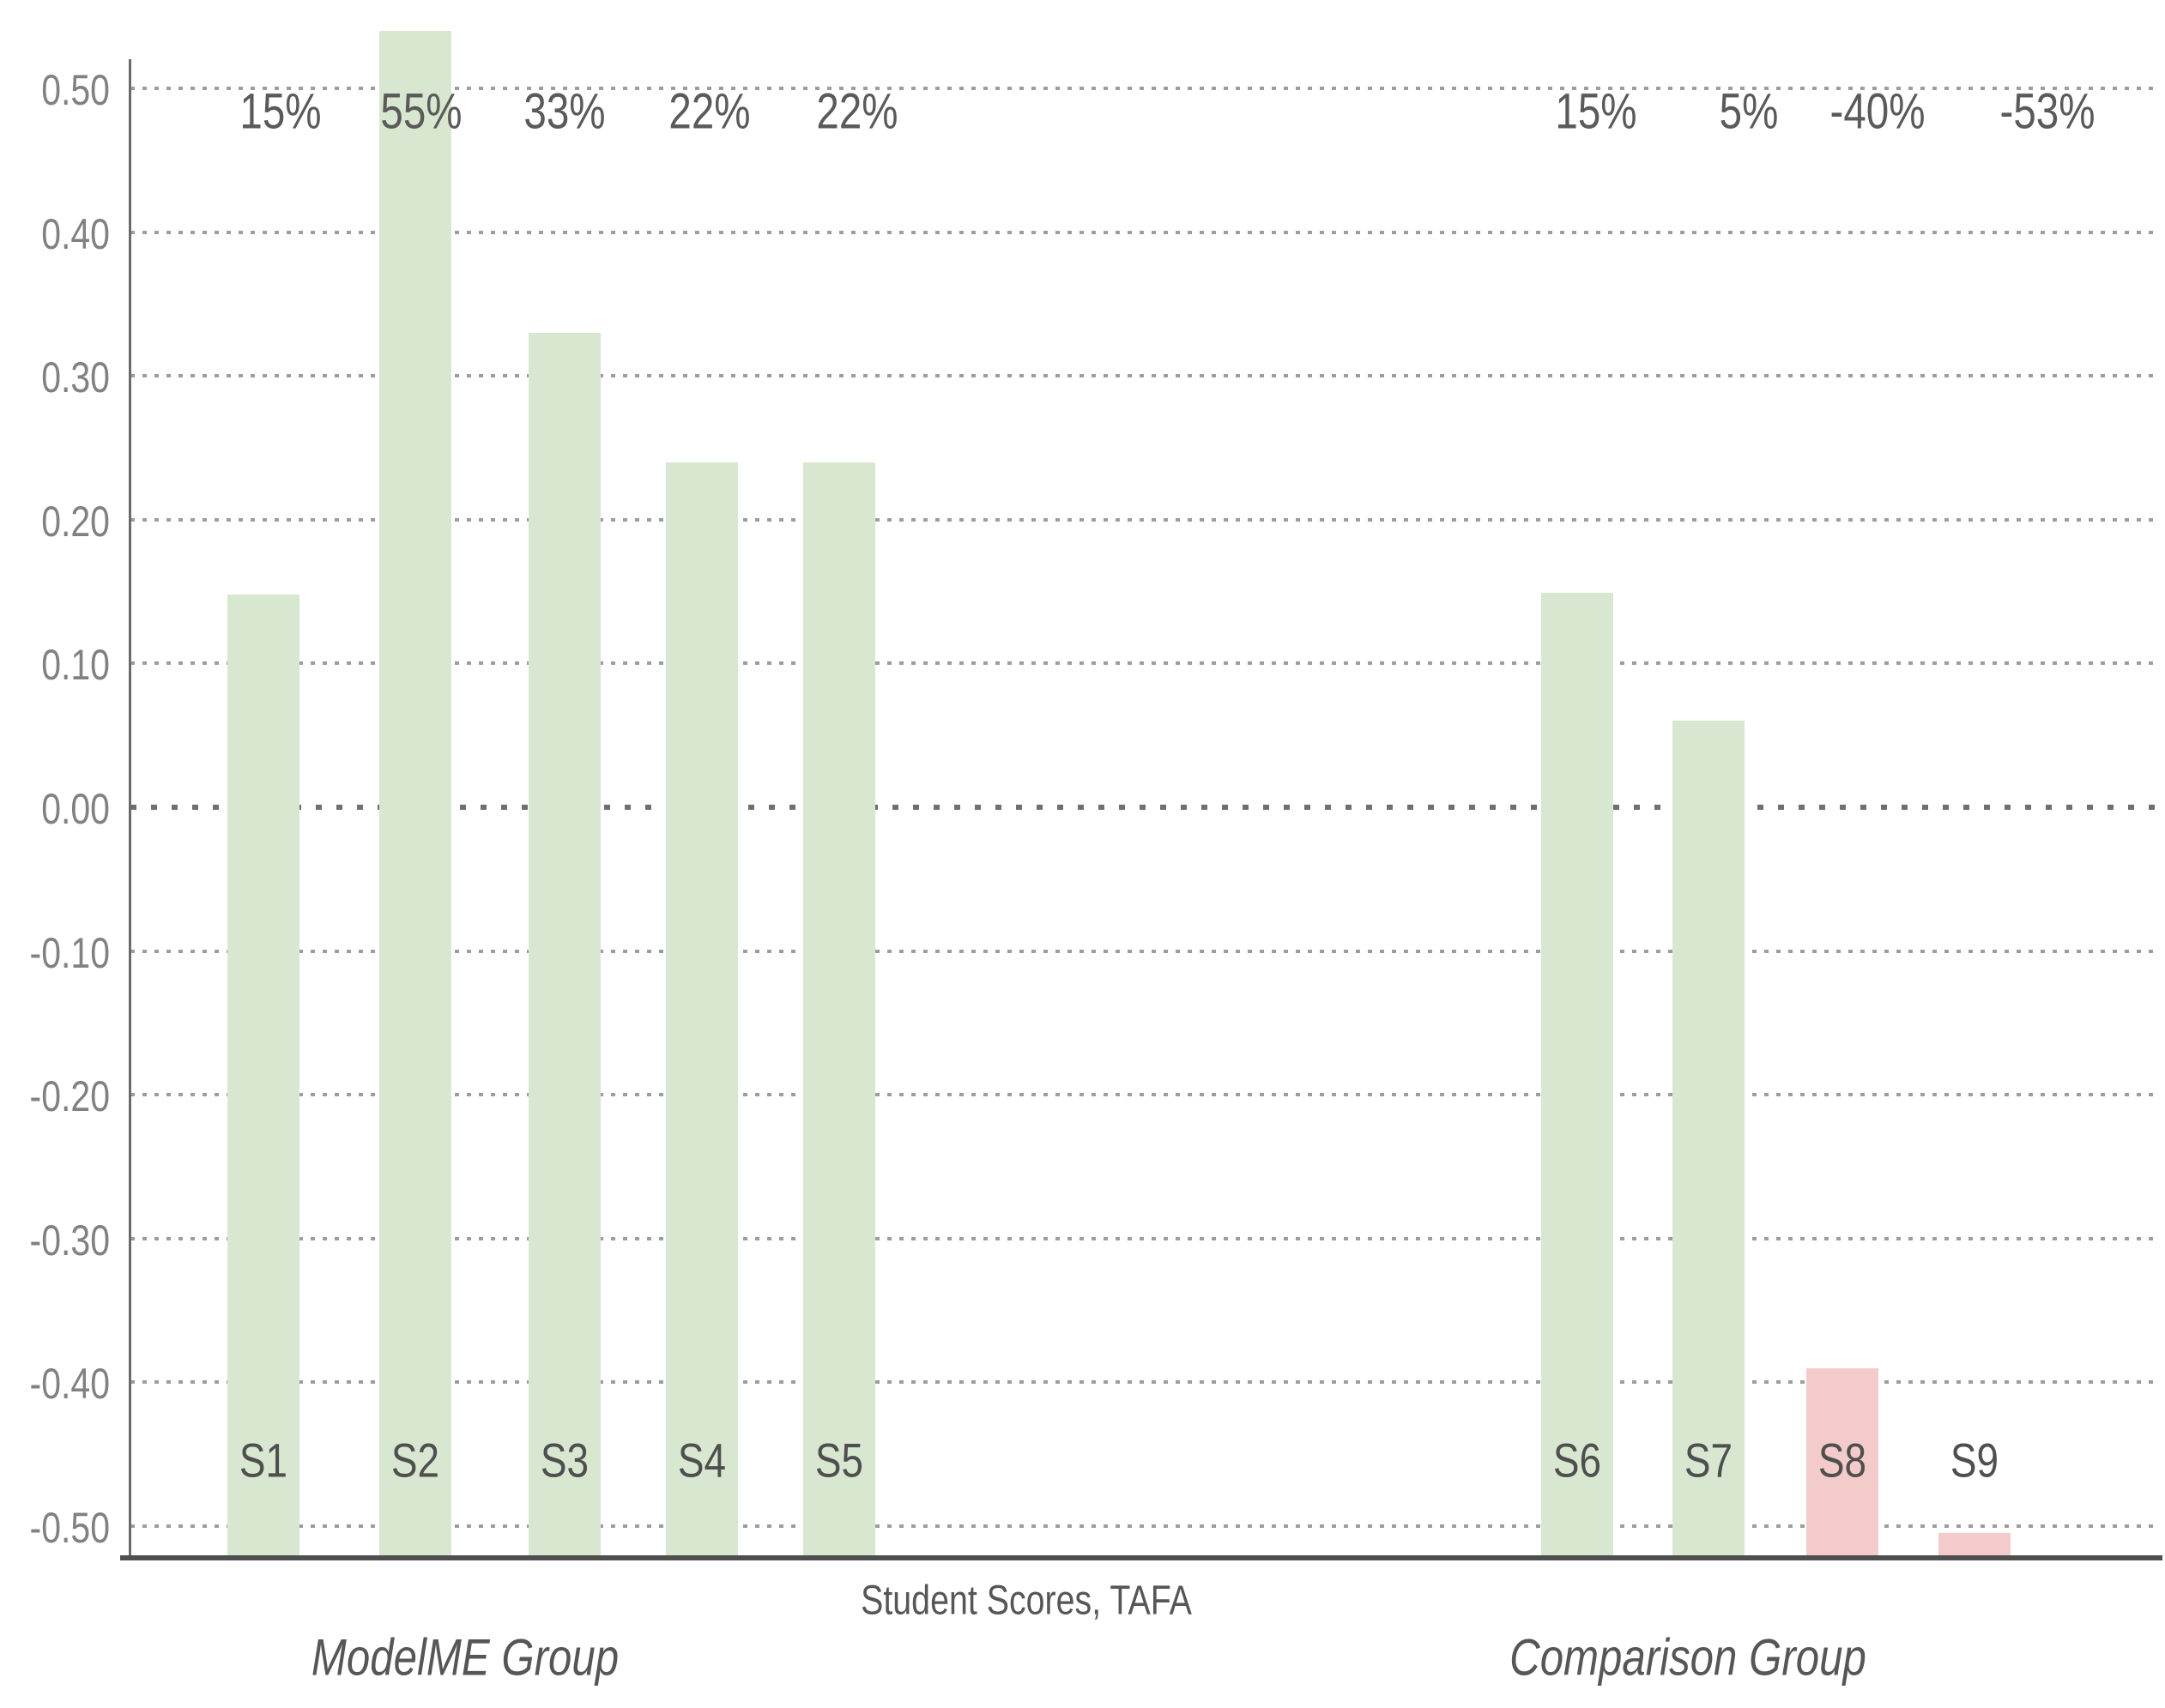 Image resolution: width=2165 pixels, height=1708 pixels. Describe the element at coordinates (422, 111) in the screenshot. I see `bar-value-label-S2: 55%` at that location.